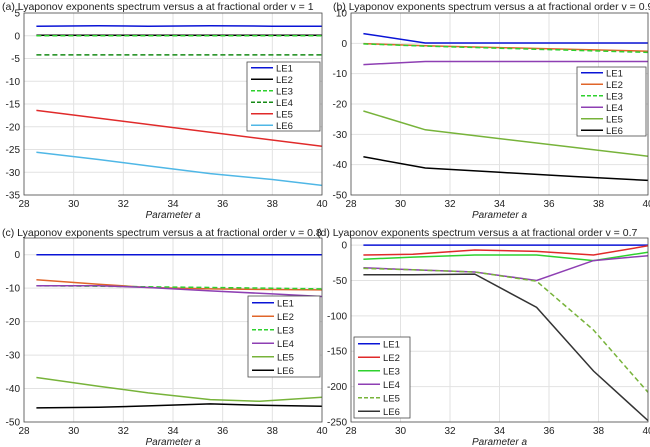 Image resolution: width=650 pixels, height=447 pixels. Describe the element at coordinates (505, 107) in the screenshot. I see `series-group` at that location.